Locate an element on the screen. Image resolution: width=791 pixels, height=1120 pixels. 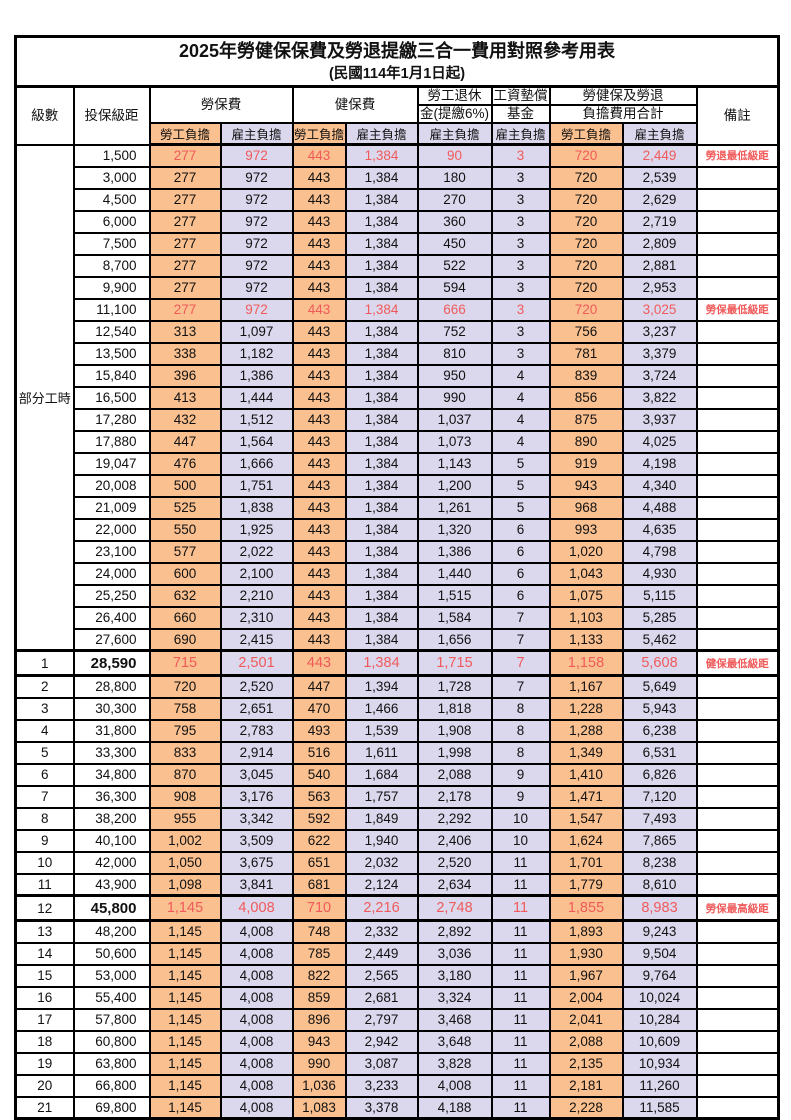
cell-level: 12 is located at coordinates (44, 908).